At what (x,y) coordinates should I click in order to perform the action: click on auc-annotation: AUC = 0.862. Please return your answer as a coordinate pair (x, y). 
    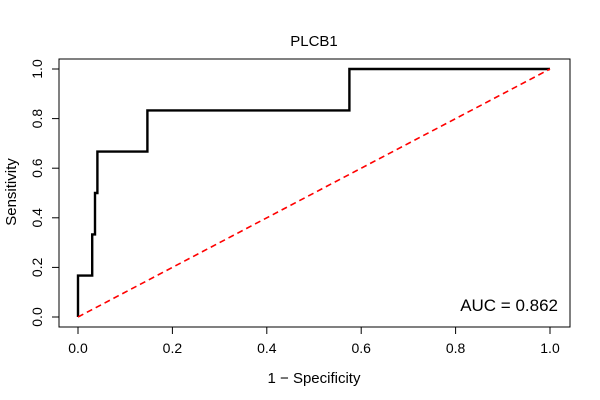
    Looking at the image, I should click on (509, 305).